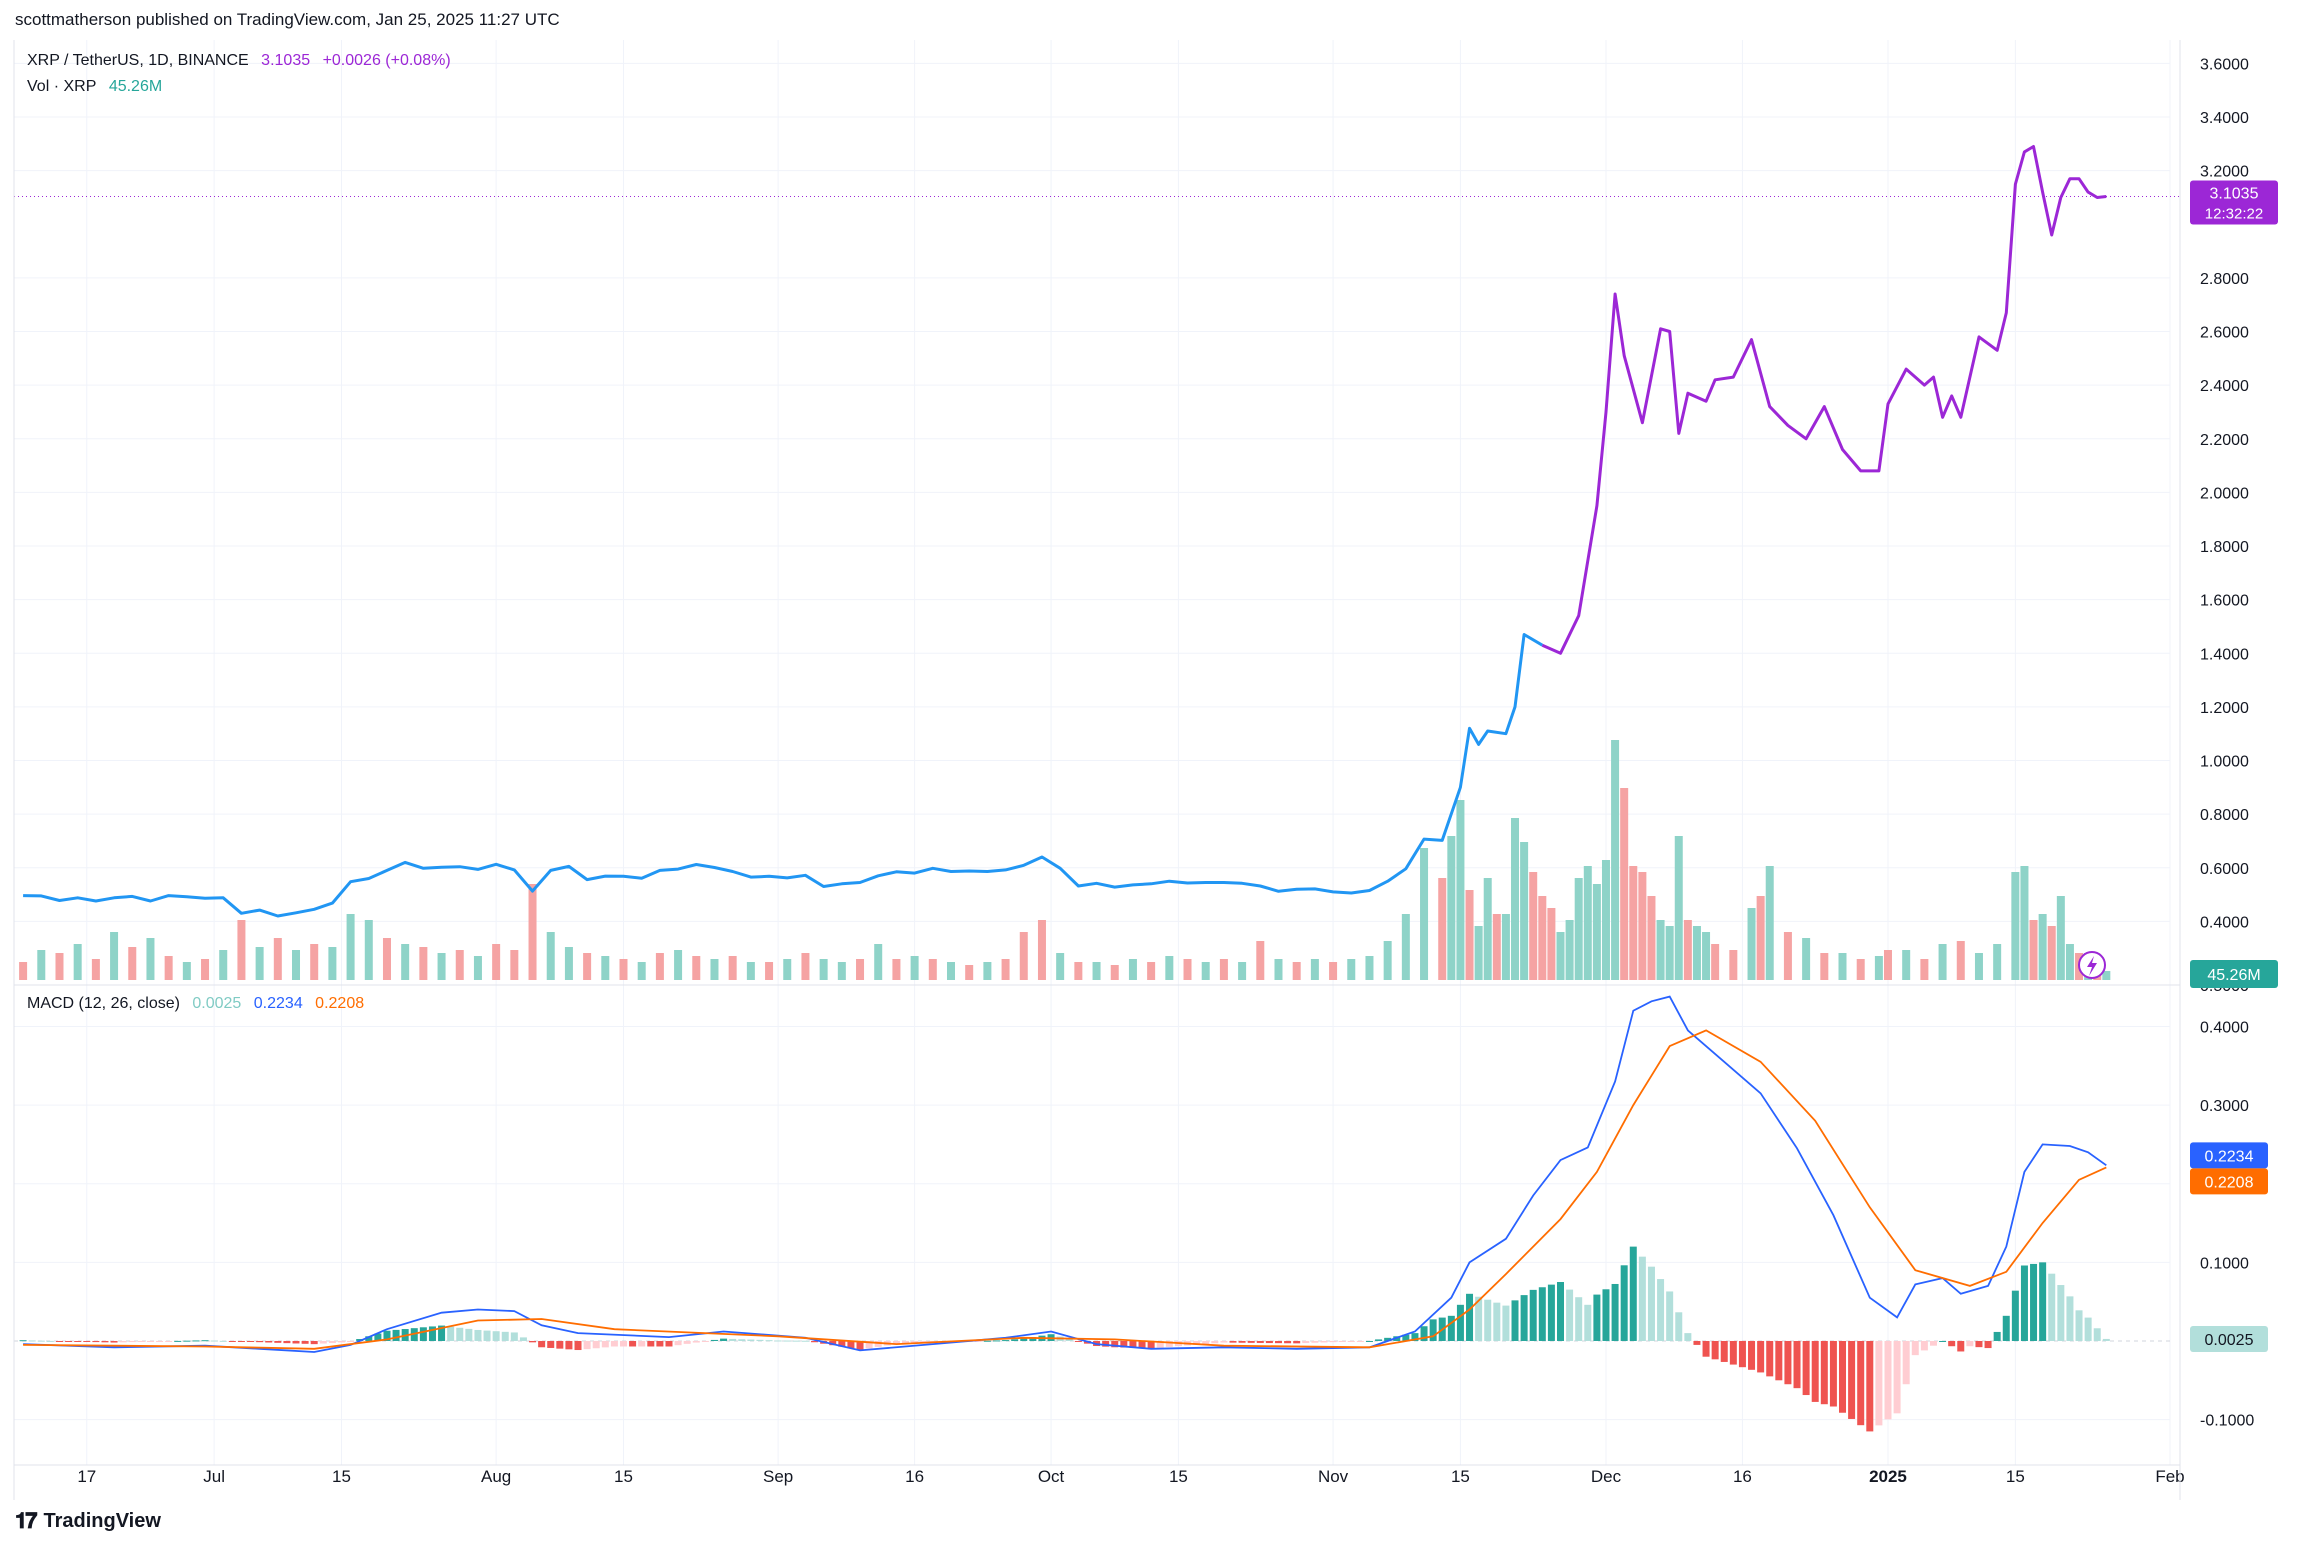 This screenshot has height=1546, width=2301. What do you see at coordinates (2234, 202) in the screenshot?
I see `last-price-badge` at bounding box center [2234, 202].